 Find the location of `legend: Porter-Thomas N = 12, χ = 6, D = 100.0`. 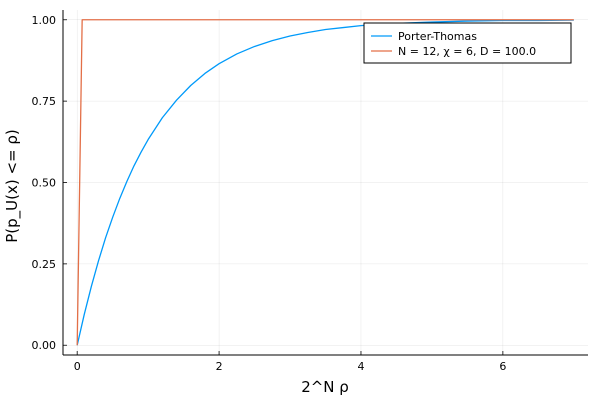

legend: Porter-Thomas N = 12, χ = 6, D = 100.0 is located at coordinates (467, 43).